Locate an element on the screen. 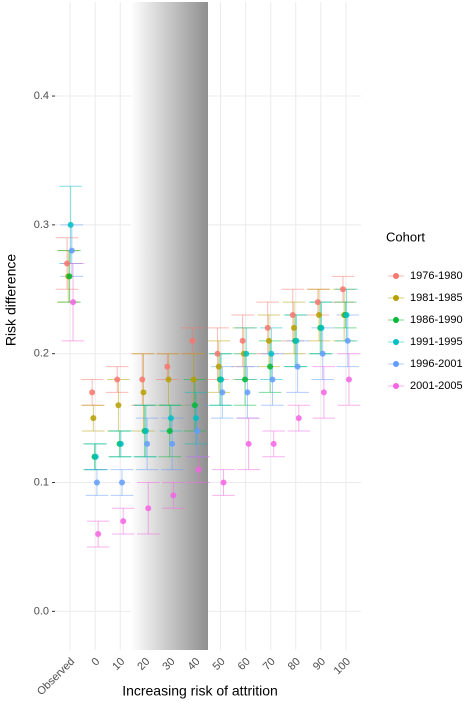  x-tick-label: Observed is located at coordinates (56, 677).